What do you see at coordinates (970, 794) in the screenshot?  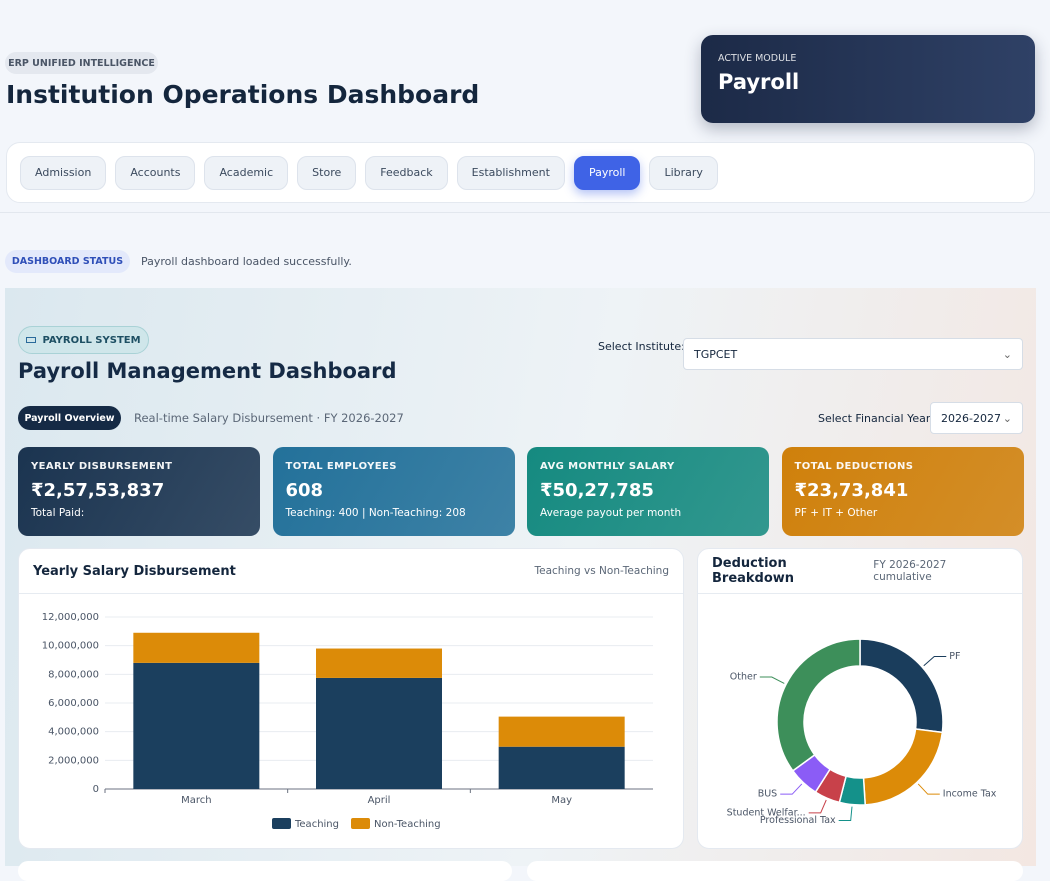 I see `slice-label: Income Tax` at bounding box center [970, 794].